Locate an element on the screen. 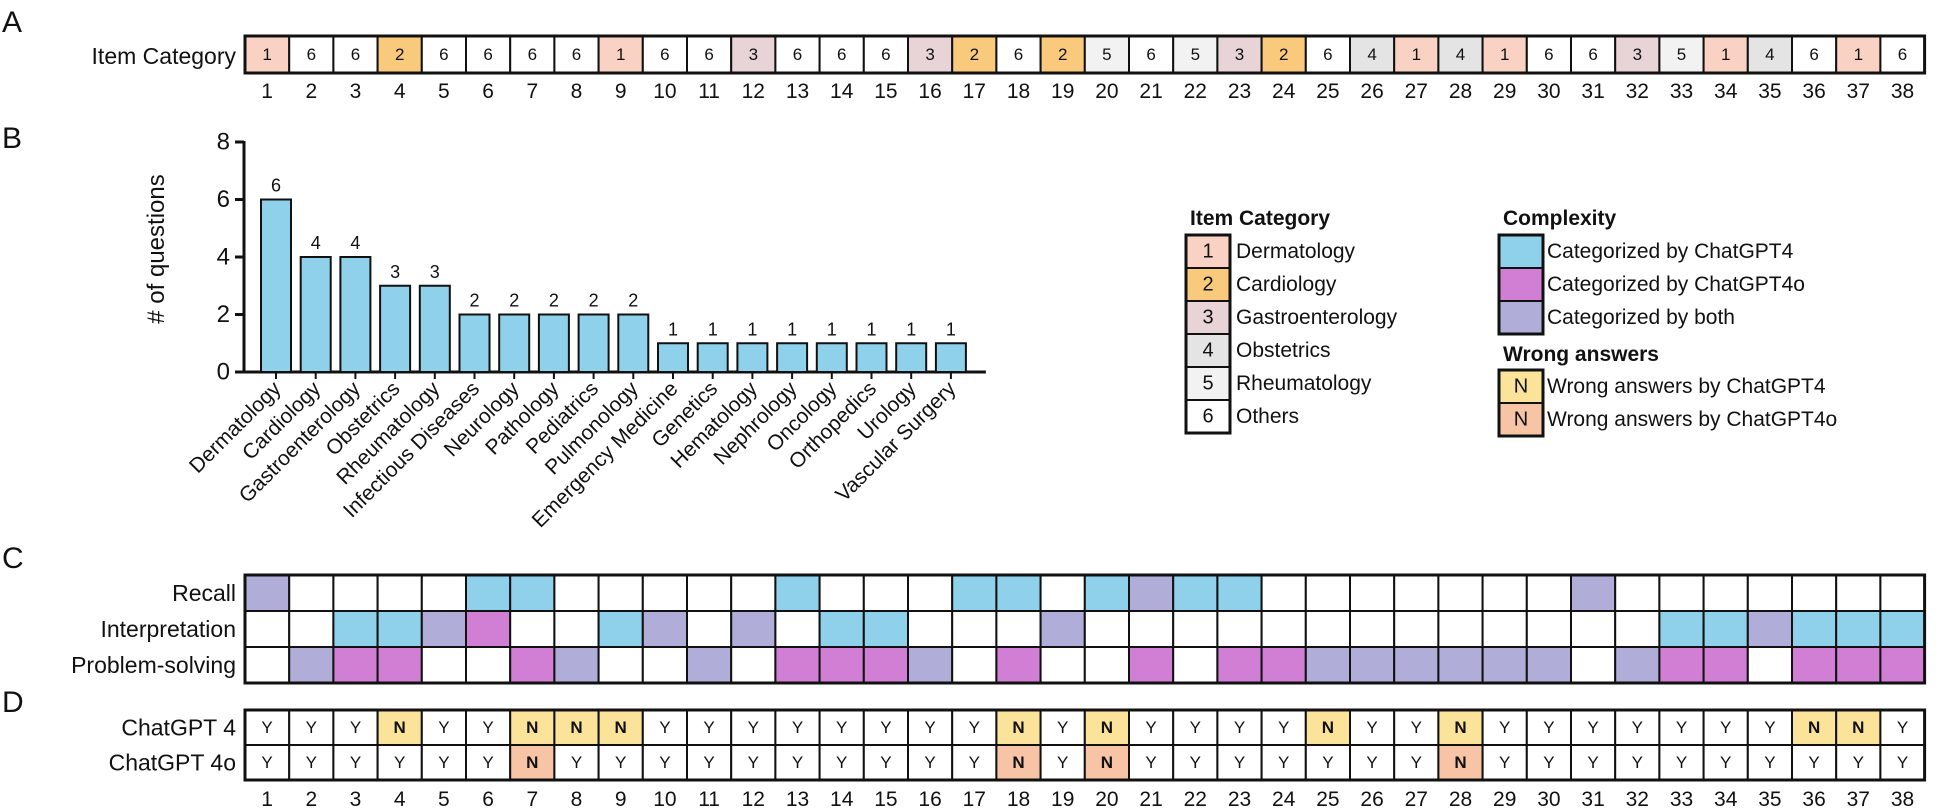 This screenshot has width=1945, height=812. question-number-label: 15 is located at coordinates (885, 91).